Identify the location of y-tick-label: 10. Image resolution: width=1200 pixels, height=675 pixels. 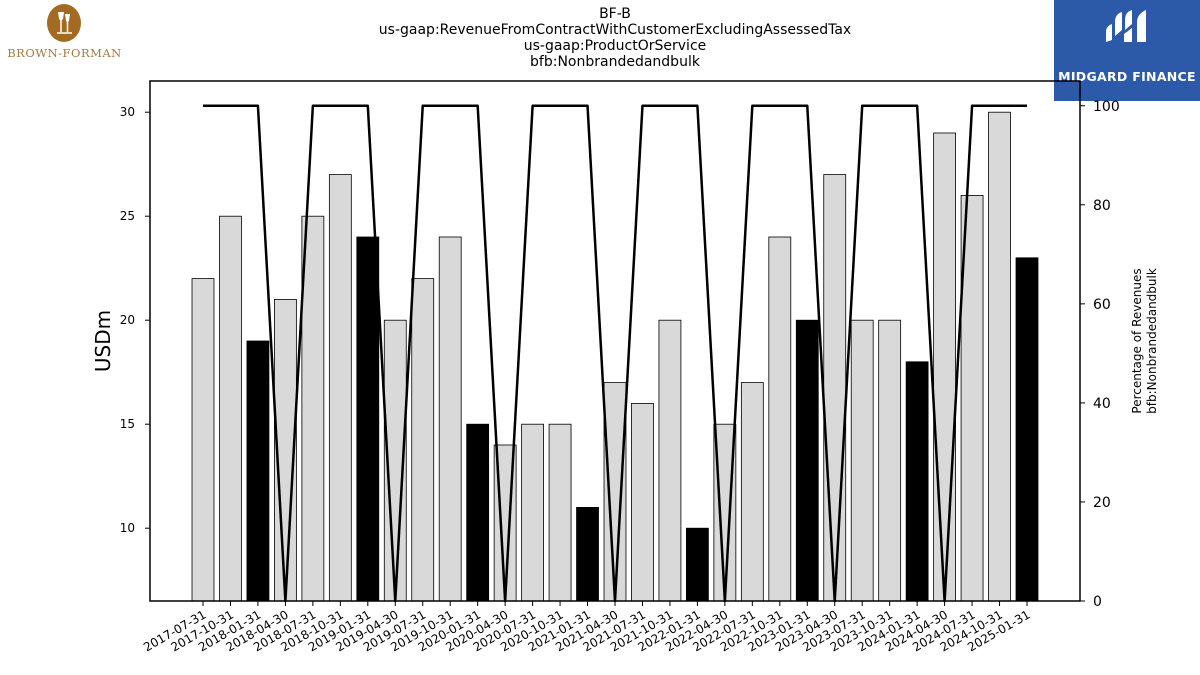
(127, 528).